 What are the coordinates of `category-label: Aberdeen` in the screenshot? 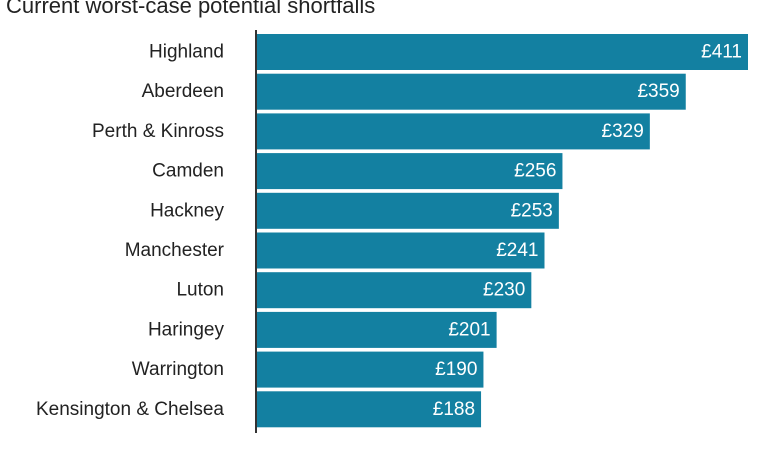 It's located at (183, 91).